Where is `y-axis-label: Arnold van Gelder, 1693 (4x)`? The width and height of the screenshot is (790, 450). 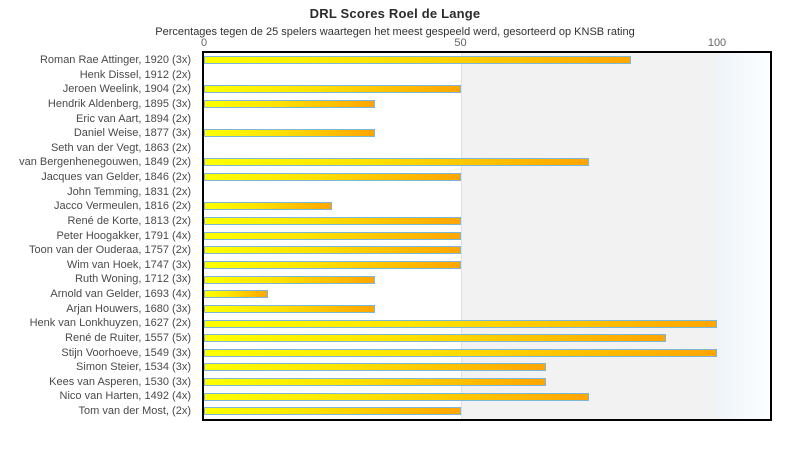 y-axis-label: Arnold van Gelder, 1693 (4x) is located at coordinates (120, 294).